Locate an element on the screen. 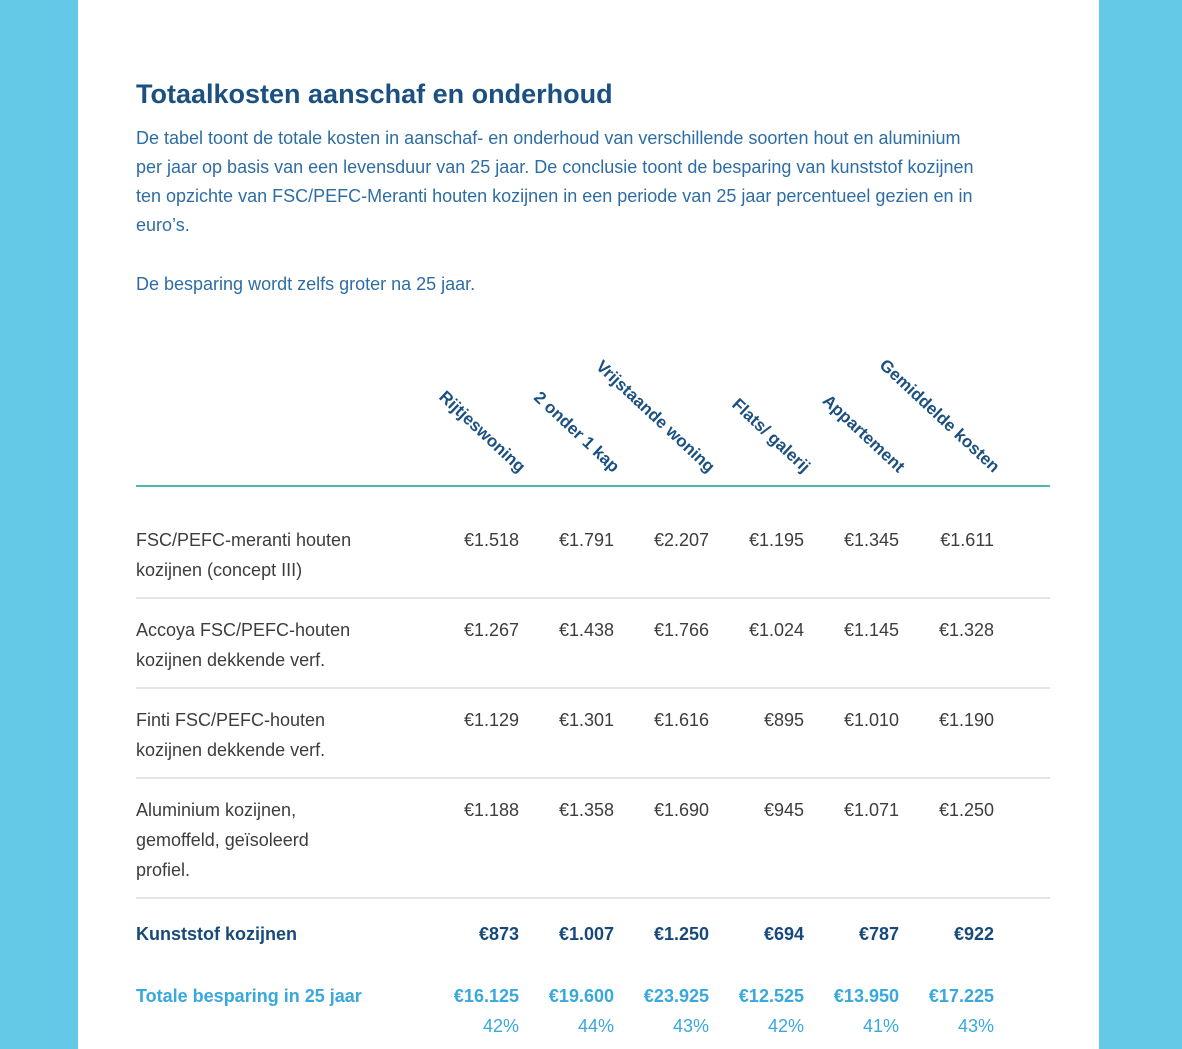  column-header-label: Rijtjeswoning is located at coordinates (481, 432).